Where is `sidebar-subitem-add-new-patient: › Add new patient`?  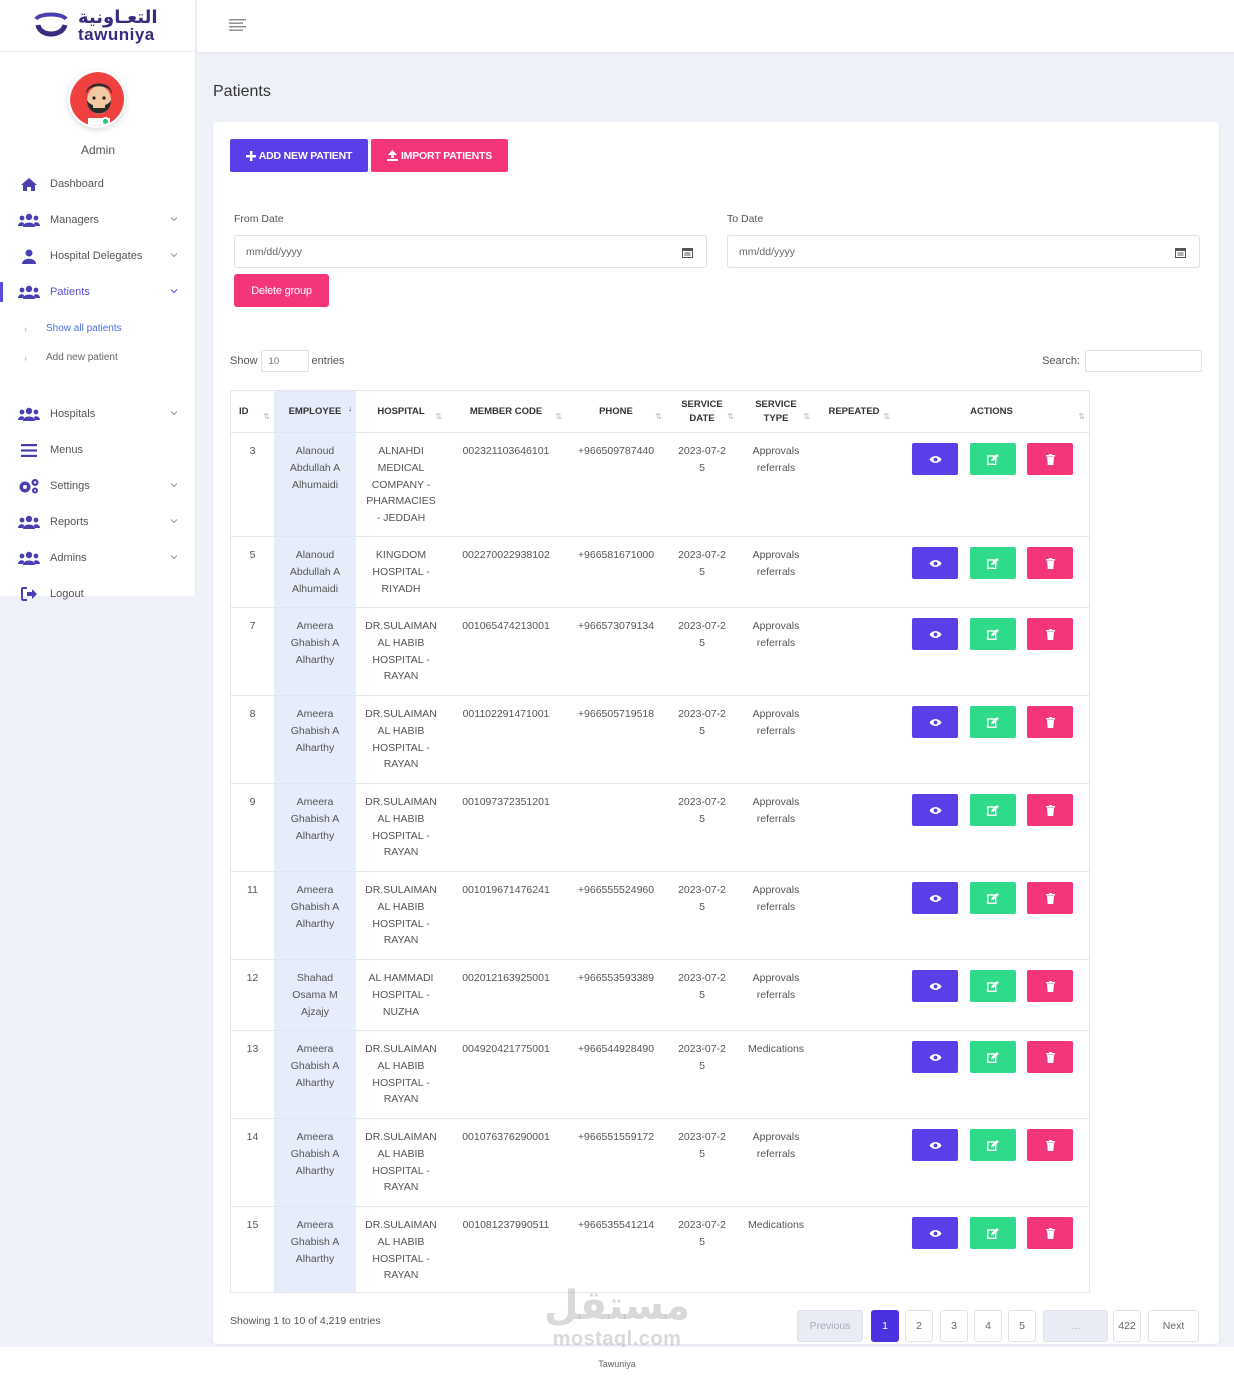
sidebar-subitem-add-new-patient: › Add new patient is located at coordinates (98, 357).